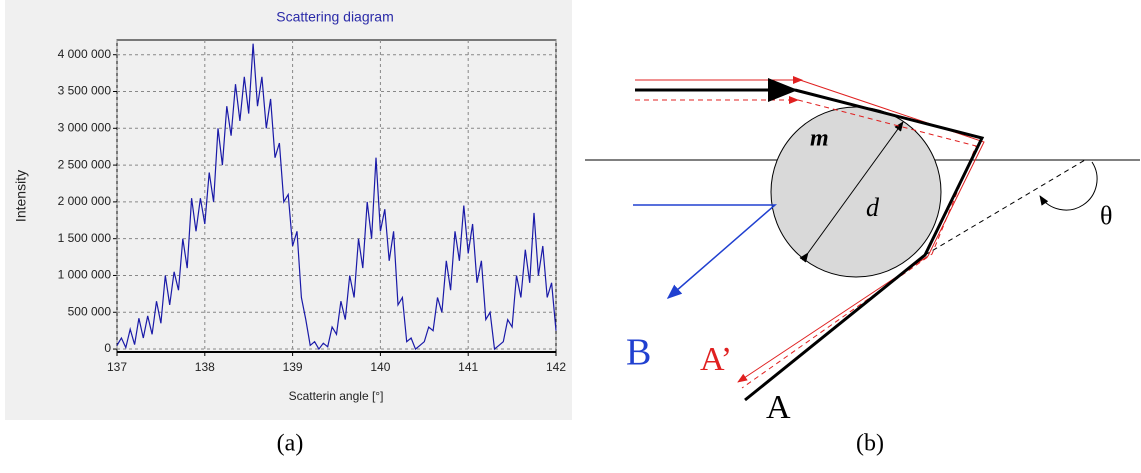 This screenshot has width=1141, height=473. Describe the element at coordinates (1068, 186) in the screenshot. I see `angle-arc` at that location.